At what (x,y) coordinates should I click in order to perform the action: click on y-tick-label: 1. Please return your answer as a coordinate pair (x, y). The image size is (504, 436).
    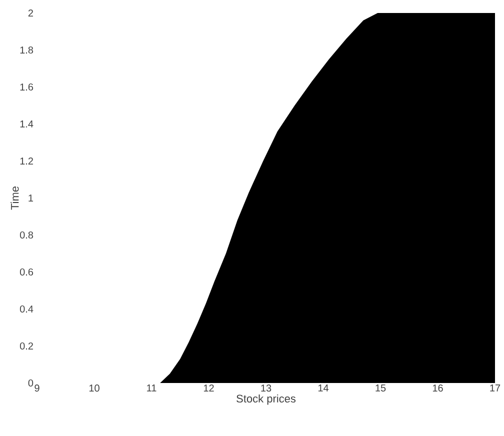
    Looking at the image, I should click on (30, 198).